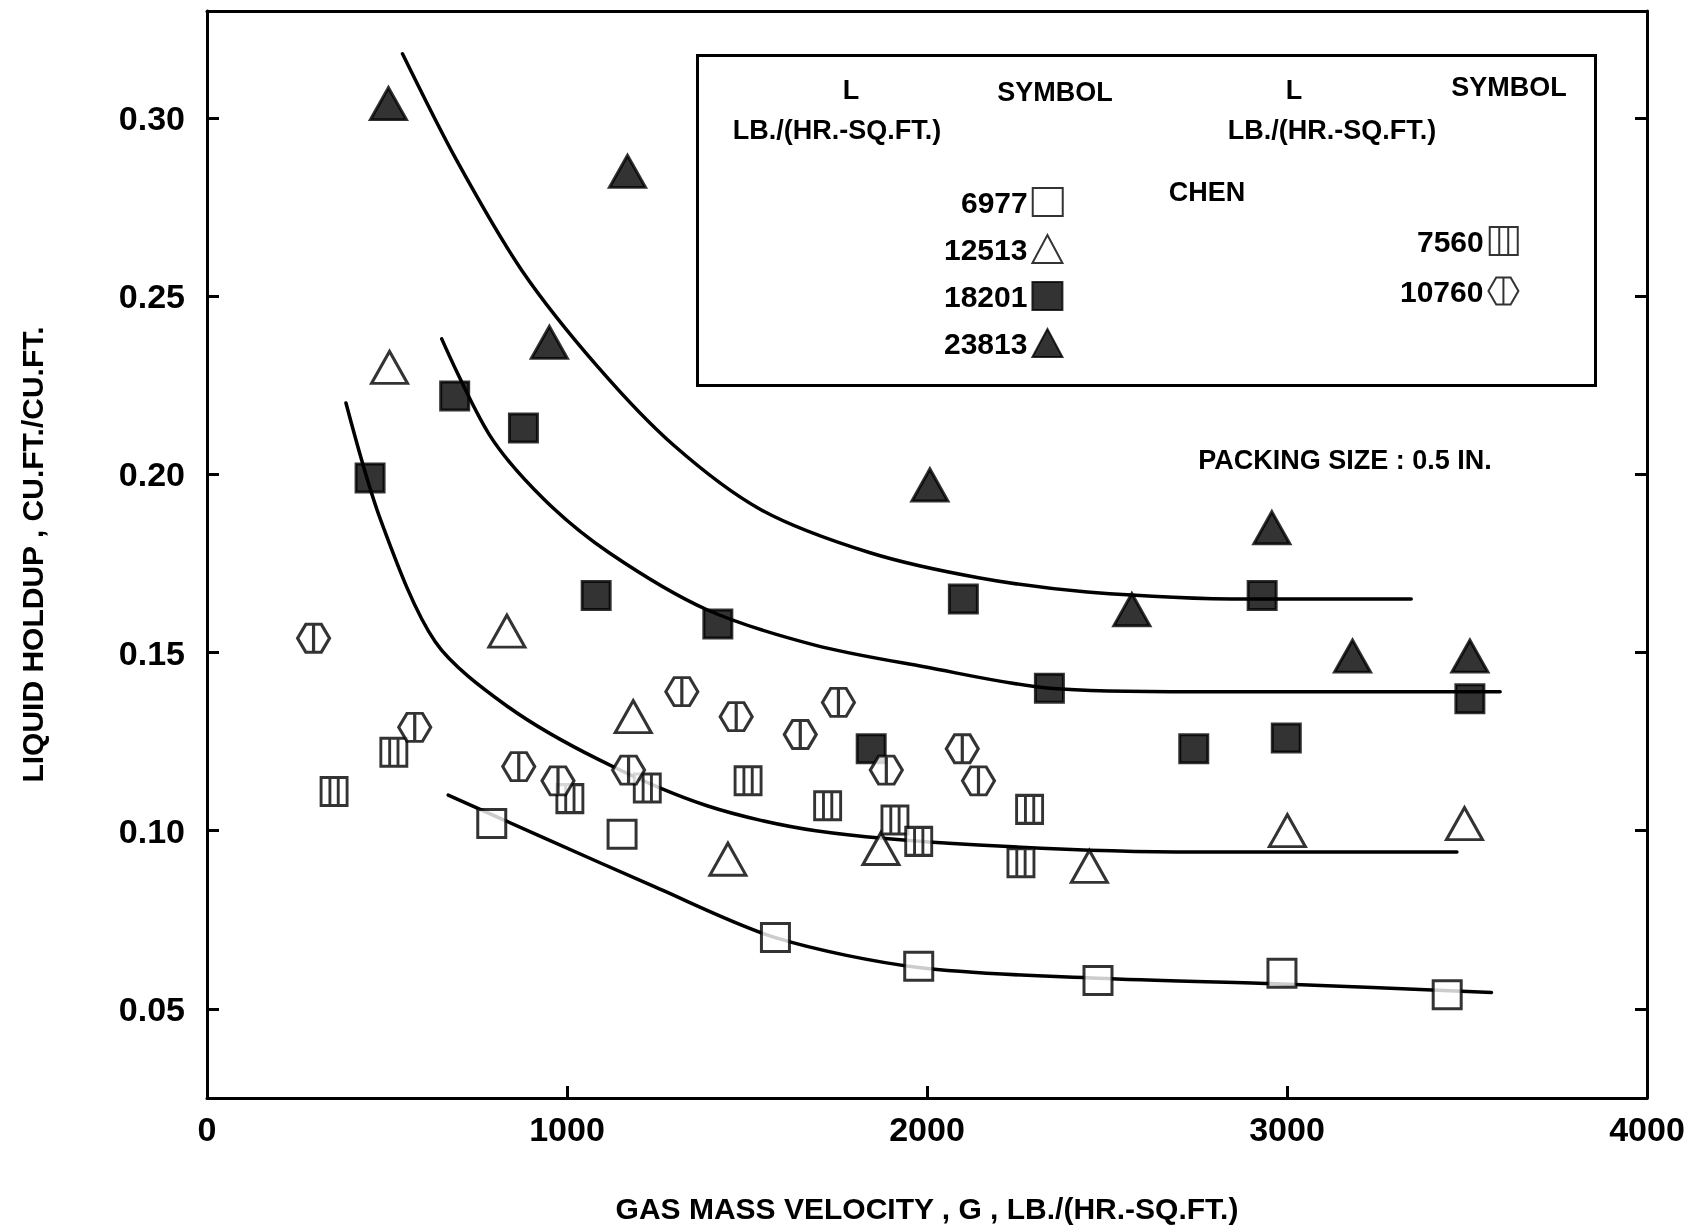 The image size is (1705, 1230). What do you see at coordinates (567, 1129) in the screenshot?
I see `x-tick-label: 1000` at bounding box center [567, 1129].